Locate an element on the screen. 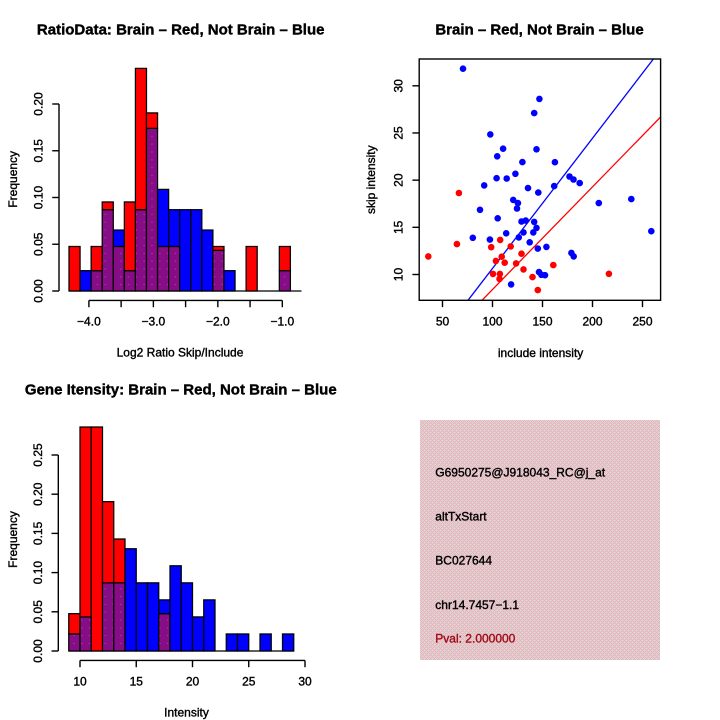  svg-text: Intensity is located at coordinates (186, 713).